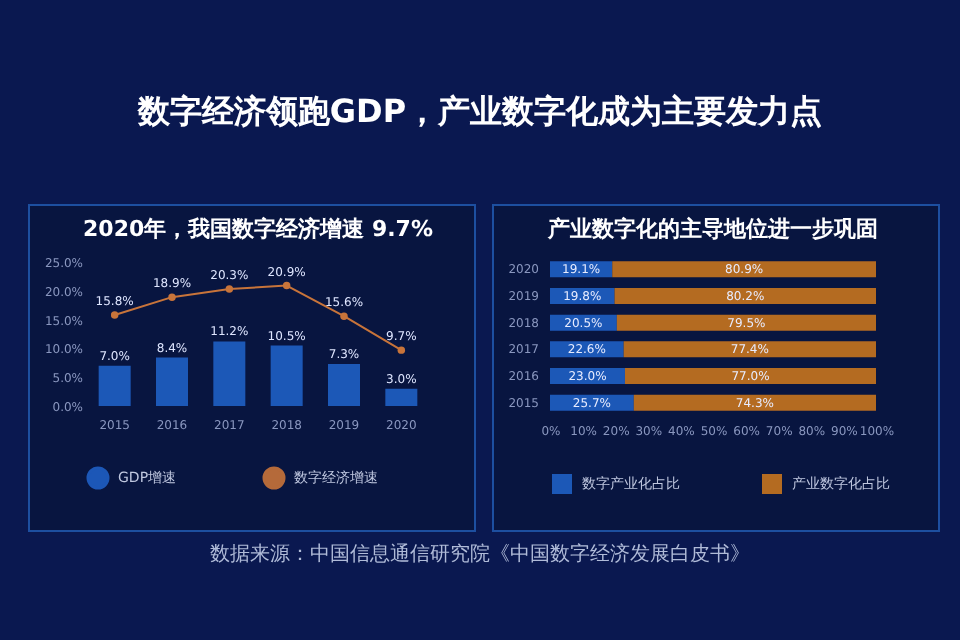 The image size is (960, 640). I want to click on chart-title: 2020年，我国数字经济增速 9.7%, so click(258, 229).